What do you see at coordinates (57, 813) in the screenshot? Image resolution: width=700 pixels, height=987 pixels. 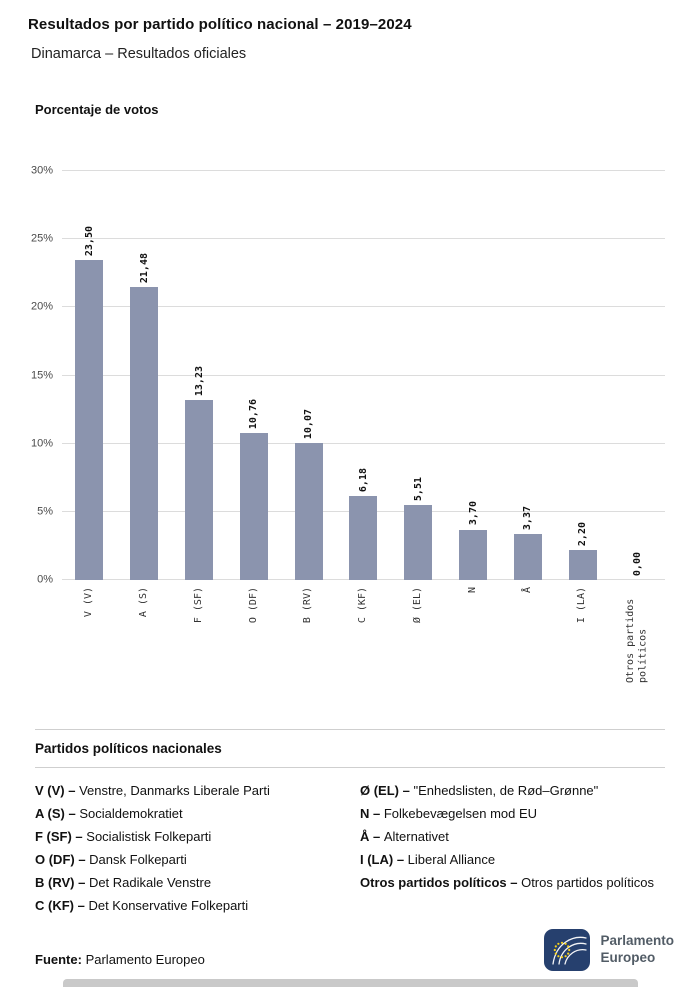 I see `legend-item-abbr: A (S) –` at bounding box center [57, 813].